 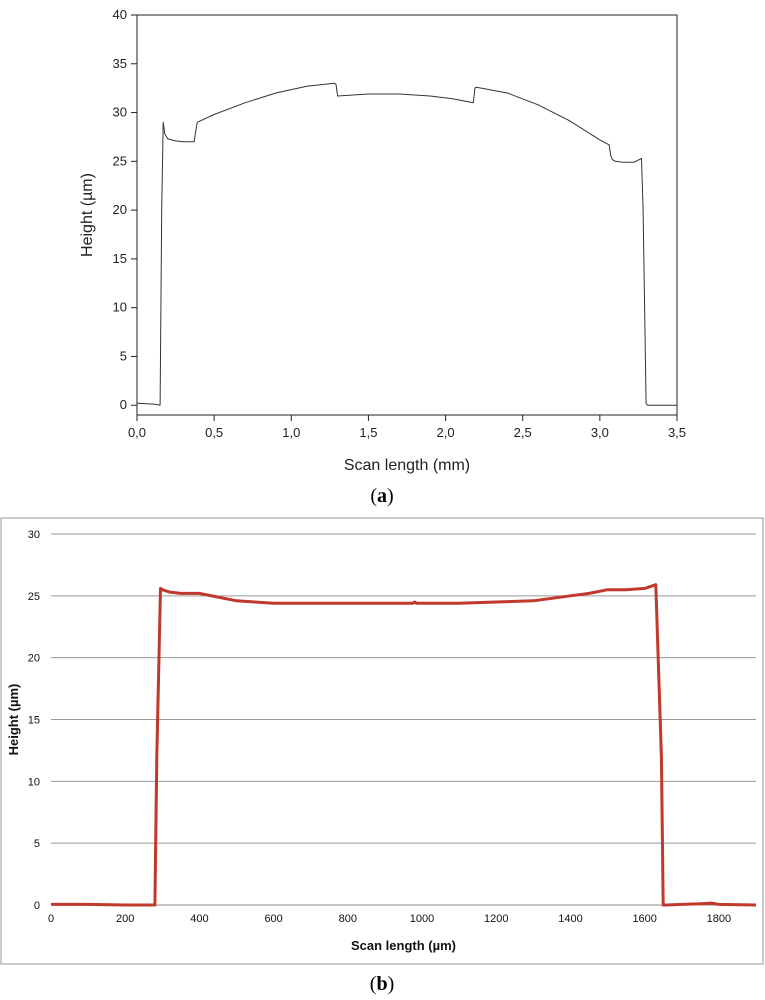 What do you see at coordinates (389, 919) in the screenshot?
I see `panel-b-x-ticks: 0 200 400 600 800 1000 1200 1400 1600 1800` at bounding box center [389, 919].